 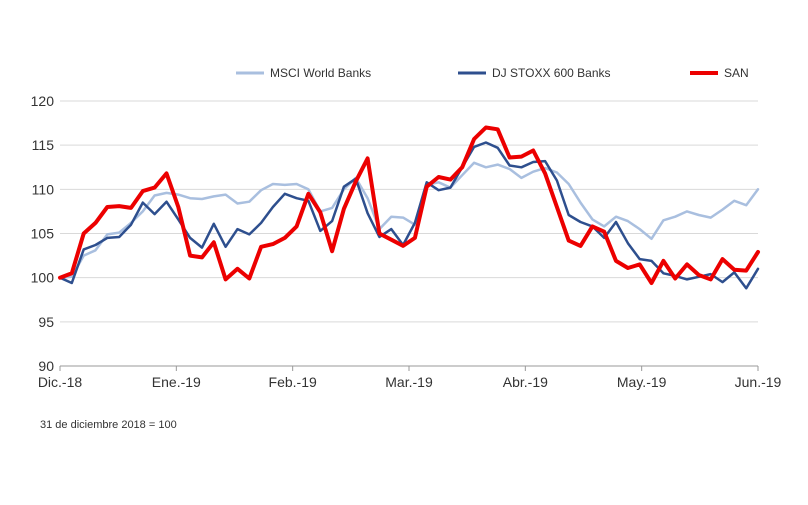 I want to click on x-tick-label: Jun.-19, so click(x=758, y=382).